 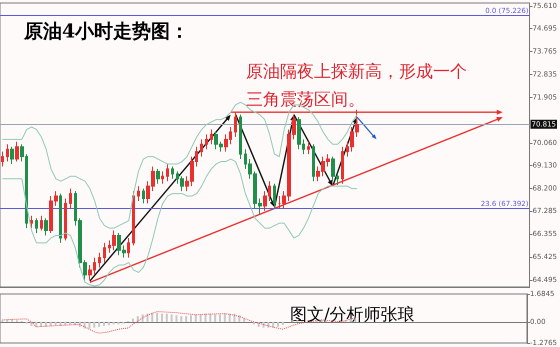 What do you see at coordinates (106, 31) in the screenshot?
I see `text: 原油4小时走势图：` at bounding box center [106, 31].